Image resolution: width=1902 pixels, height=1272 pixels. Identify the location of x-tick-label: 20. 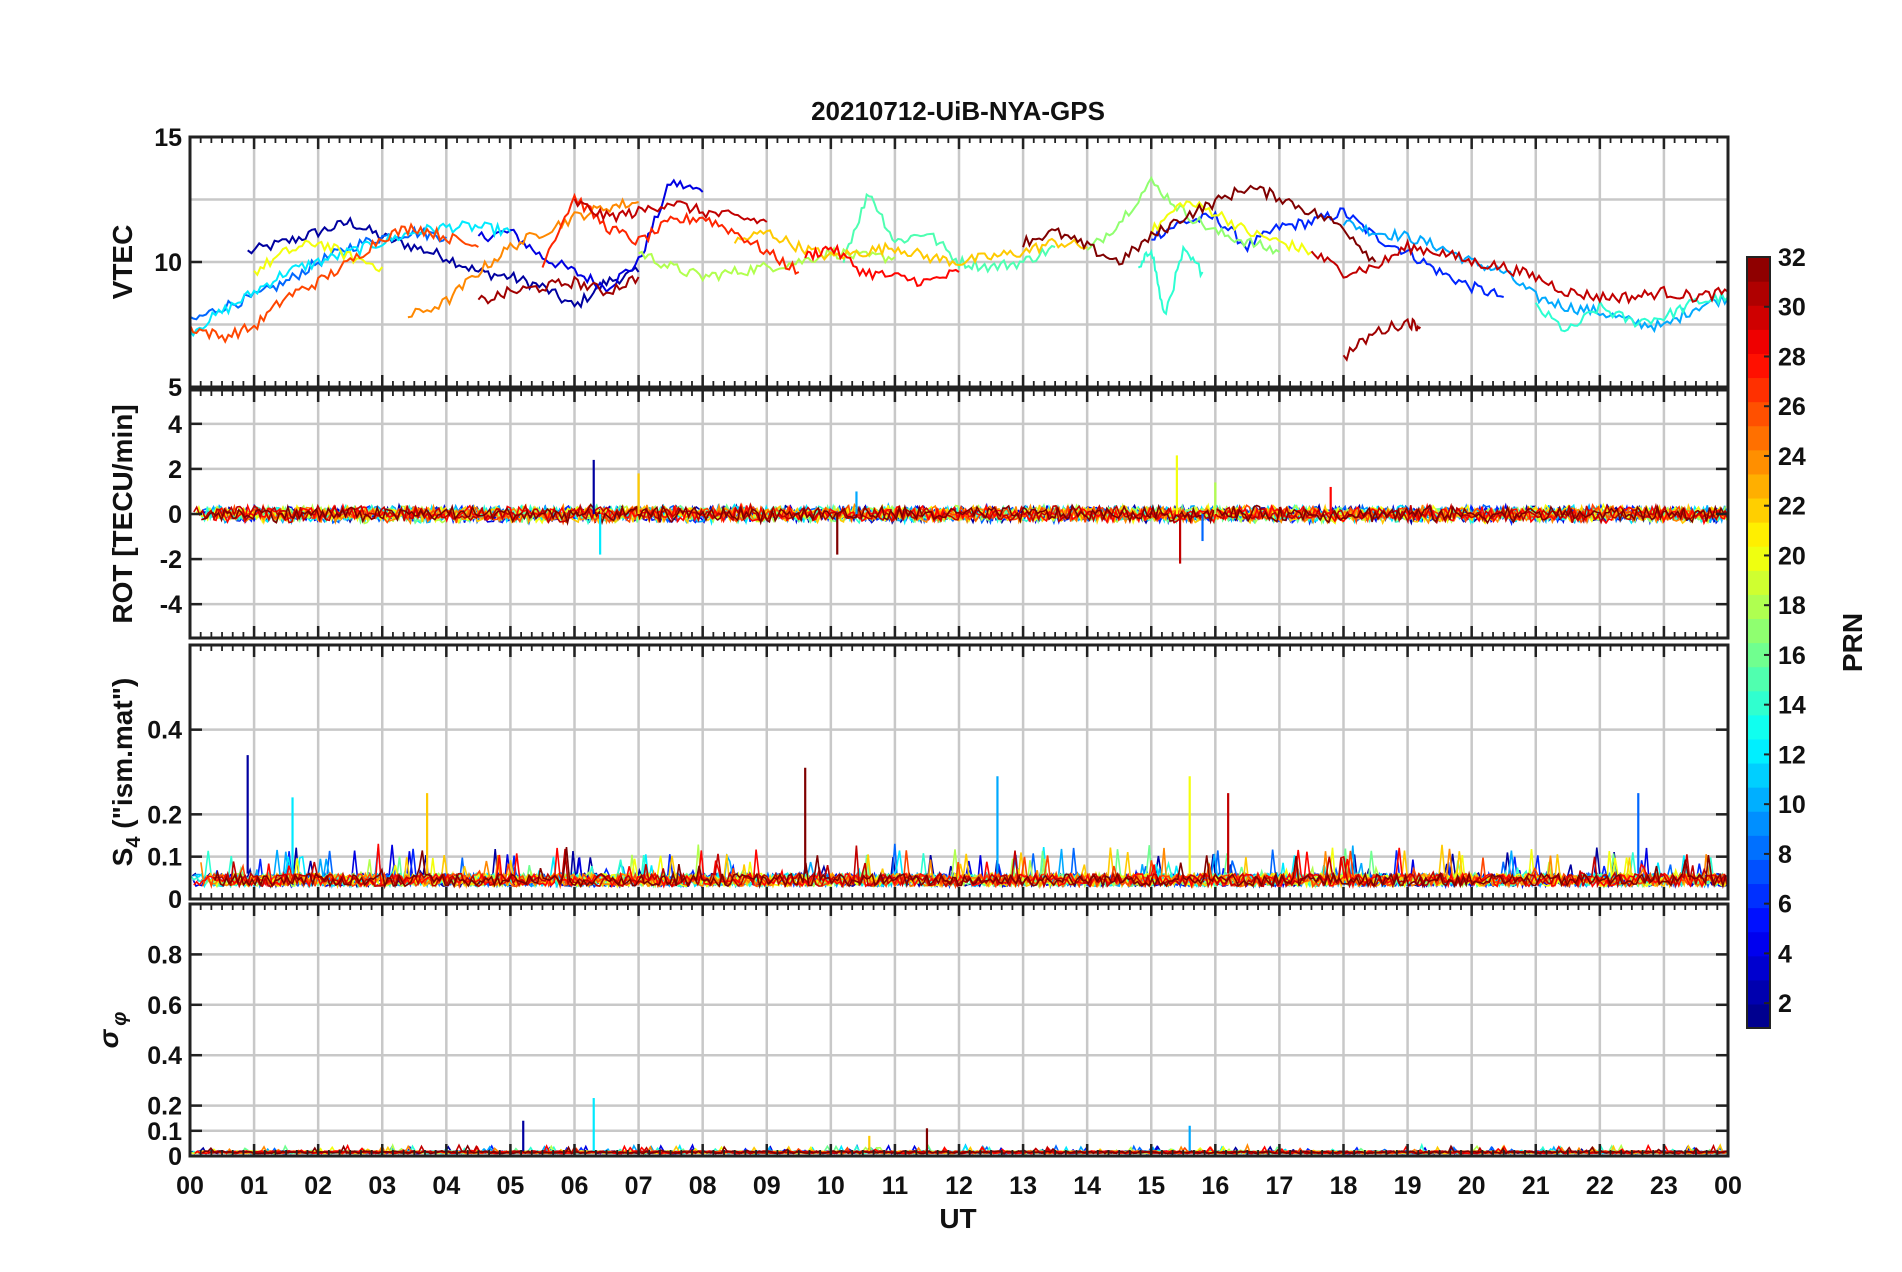
(1472, 1186).